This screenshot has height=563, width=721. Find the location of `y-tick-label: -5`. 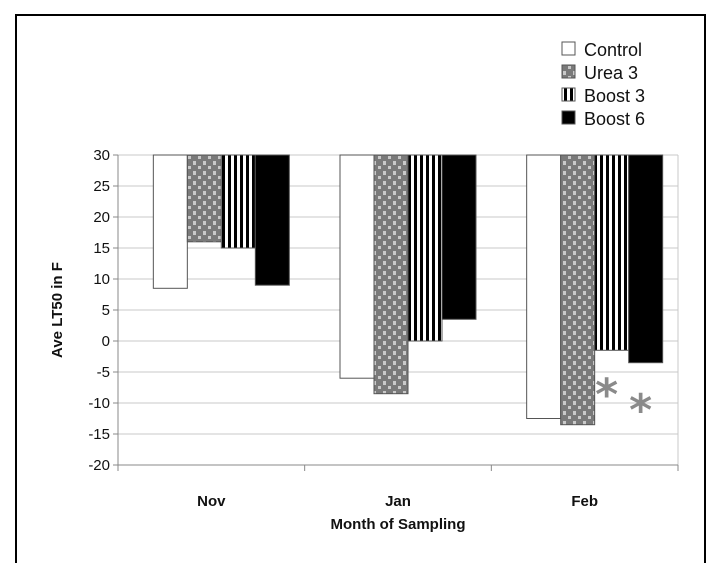

y-tick-label: -5 is located at coordinates (103, 372).